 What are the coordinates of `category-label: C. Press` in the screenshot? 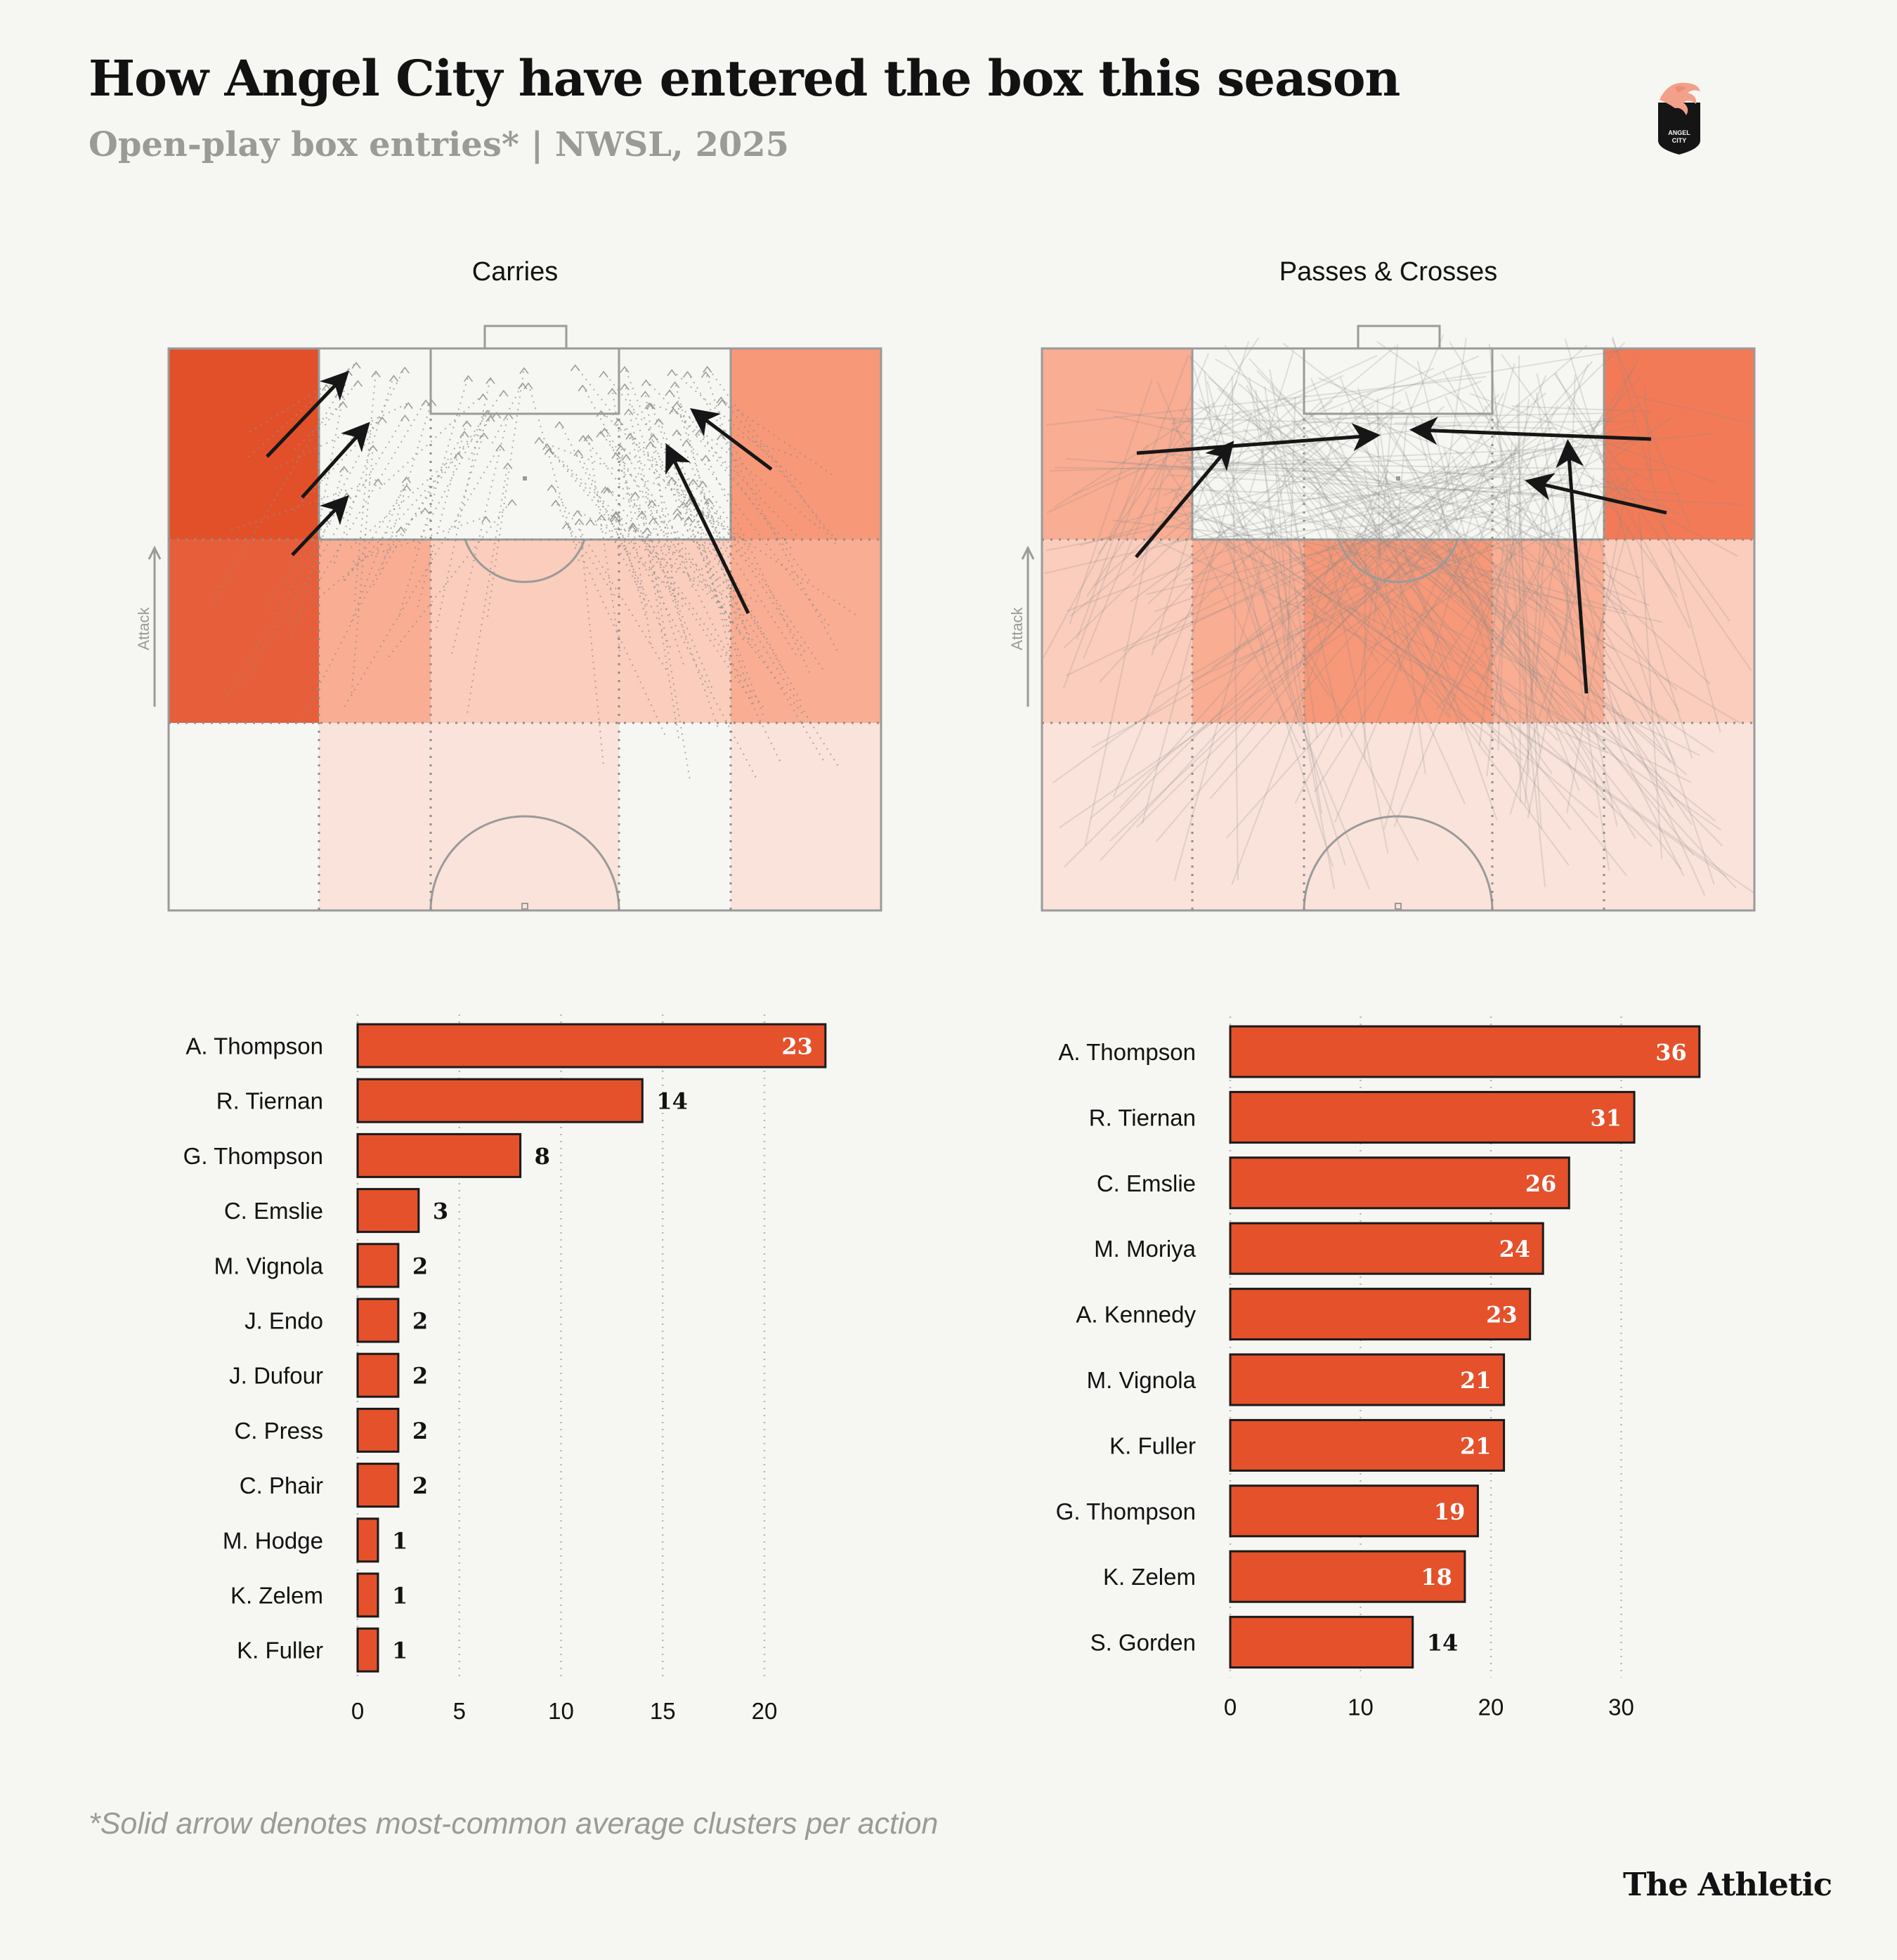 It's located at (278, 1431).